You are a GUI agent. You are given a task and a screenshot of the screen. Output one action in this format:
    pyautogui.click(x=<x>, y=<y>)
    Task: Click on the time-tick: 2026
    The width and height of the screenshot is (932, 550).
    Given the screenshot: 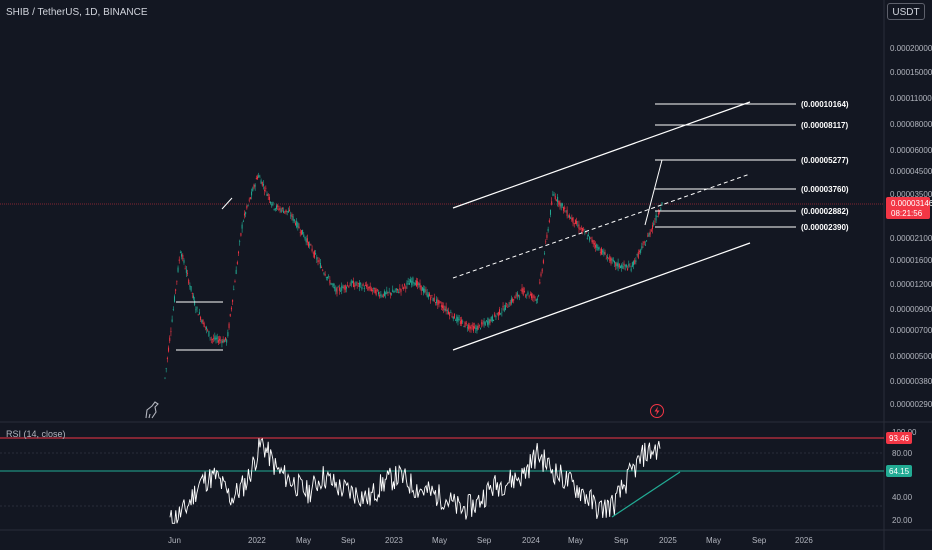 What is the action you would take?
    pyautogui.click(x=804, y=540)
    